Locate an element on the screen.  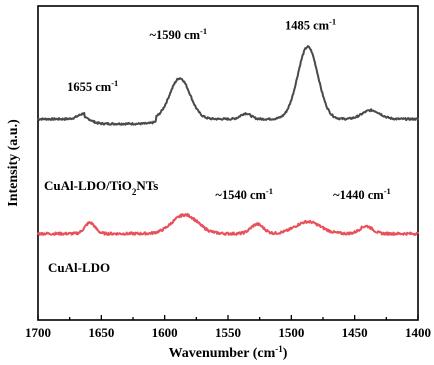
x-axis-title-tail: ) is located at coordinates (285, 353).